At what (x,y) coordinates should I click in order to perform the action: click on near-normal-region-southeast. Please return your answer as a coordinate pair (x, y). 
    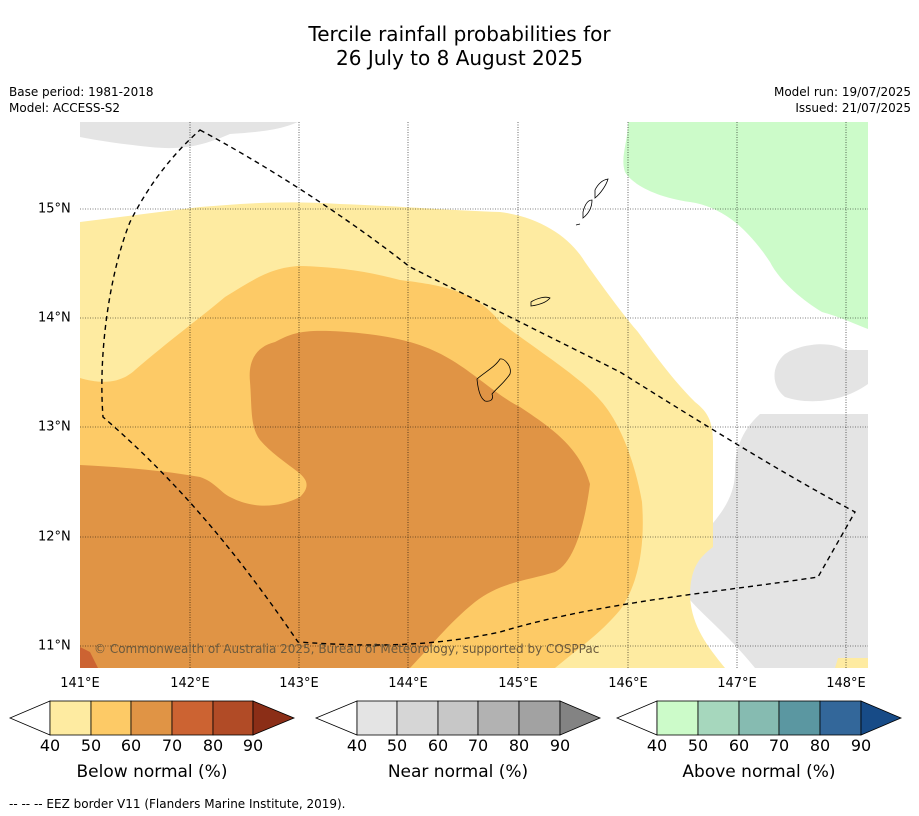
    Looking at the image, I should click on (777, 541).